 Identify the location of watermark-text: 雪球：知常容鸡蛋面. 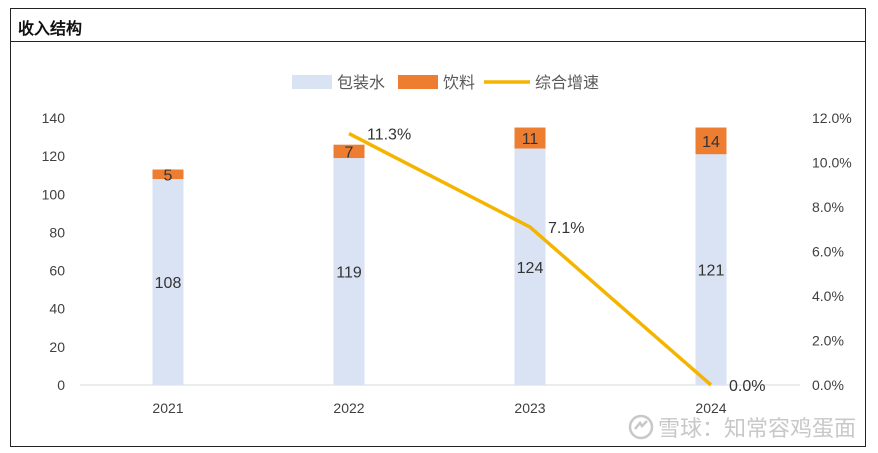
(756, 429).